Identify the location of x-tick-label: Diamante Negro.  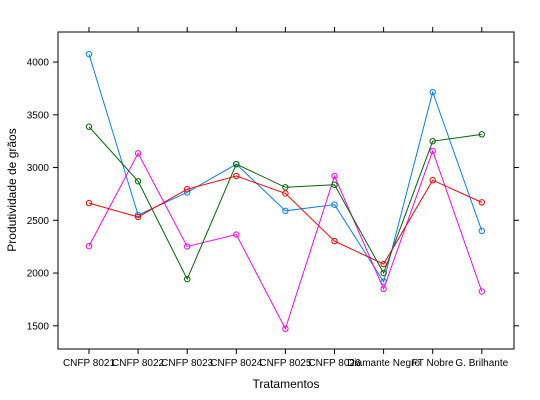
(383, 363).